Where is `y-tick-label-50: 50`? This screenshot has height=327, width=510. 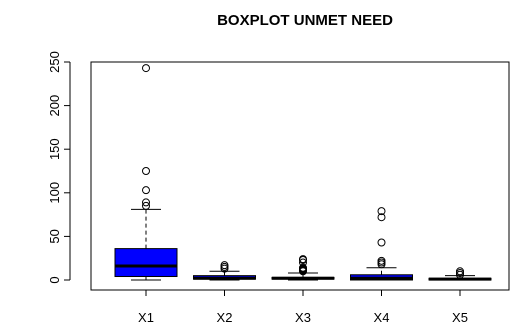 y-tick-label-50: 50 is located at coordinates (54, 236).